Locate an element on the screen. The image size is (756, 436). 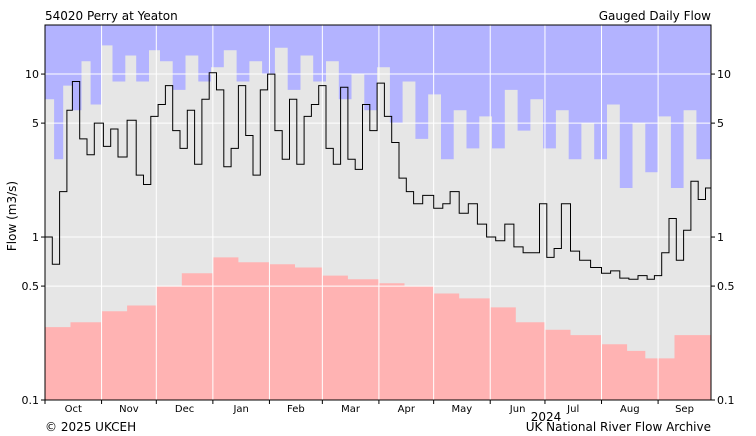
copyright-text: © 2025 UKCEH is located at coordinates (90, 427).